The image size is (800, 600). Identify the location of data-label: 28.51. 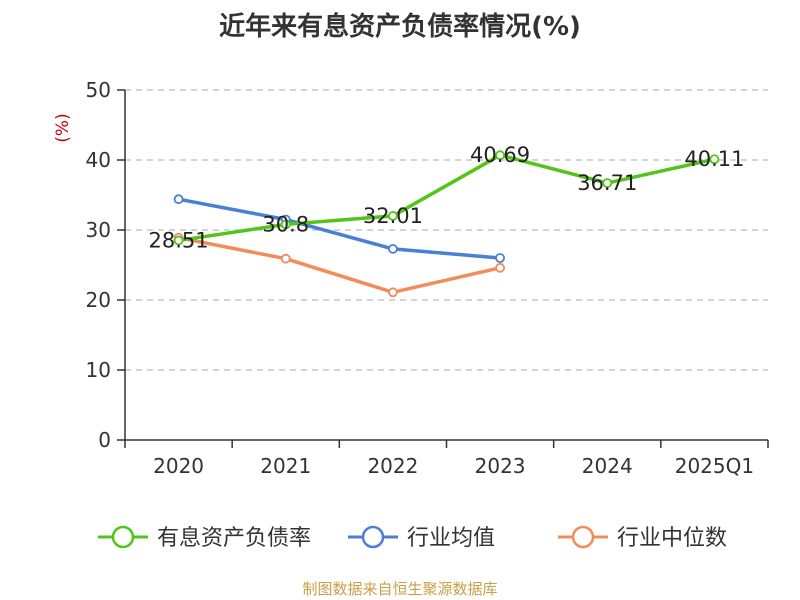
(179, 240).